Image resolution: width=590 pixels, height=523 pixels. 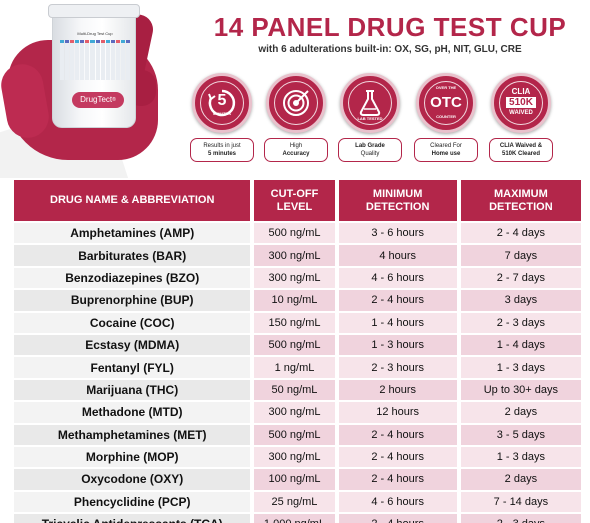 What do you see at coordinates (132, 322) in the screenshot?
I see `drug-name-cell: Cocaine (COC)` at bounding box center [132, 322].